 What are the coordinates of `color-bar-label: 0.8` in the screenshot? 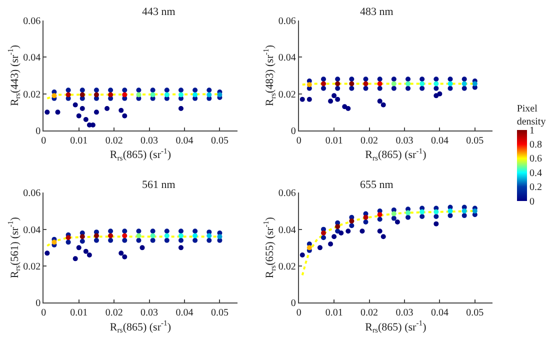 It's located at (536, 145).